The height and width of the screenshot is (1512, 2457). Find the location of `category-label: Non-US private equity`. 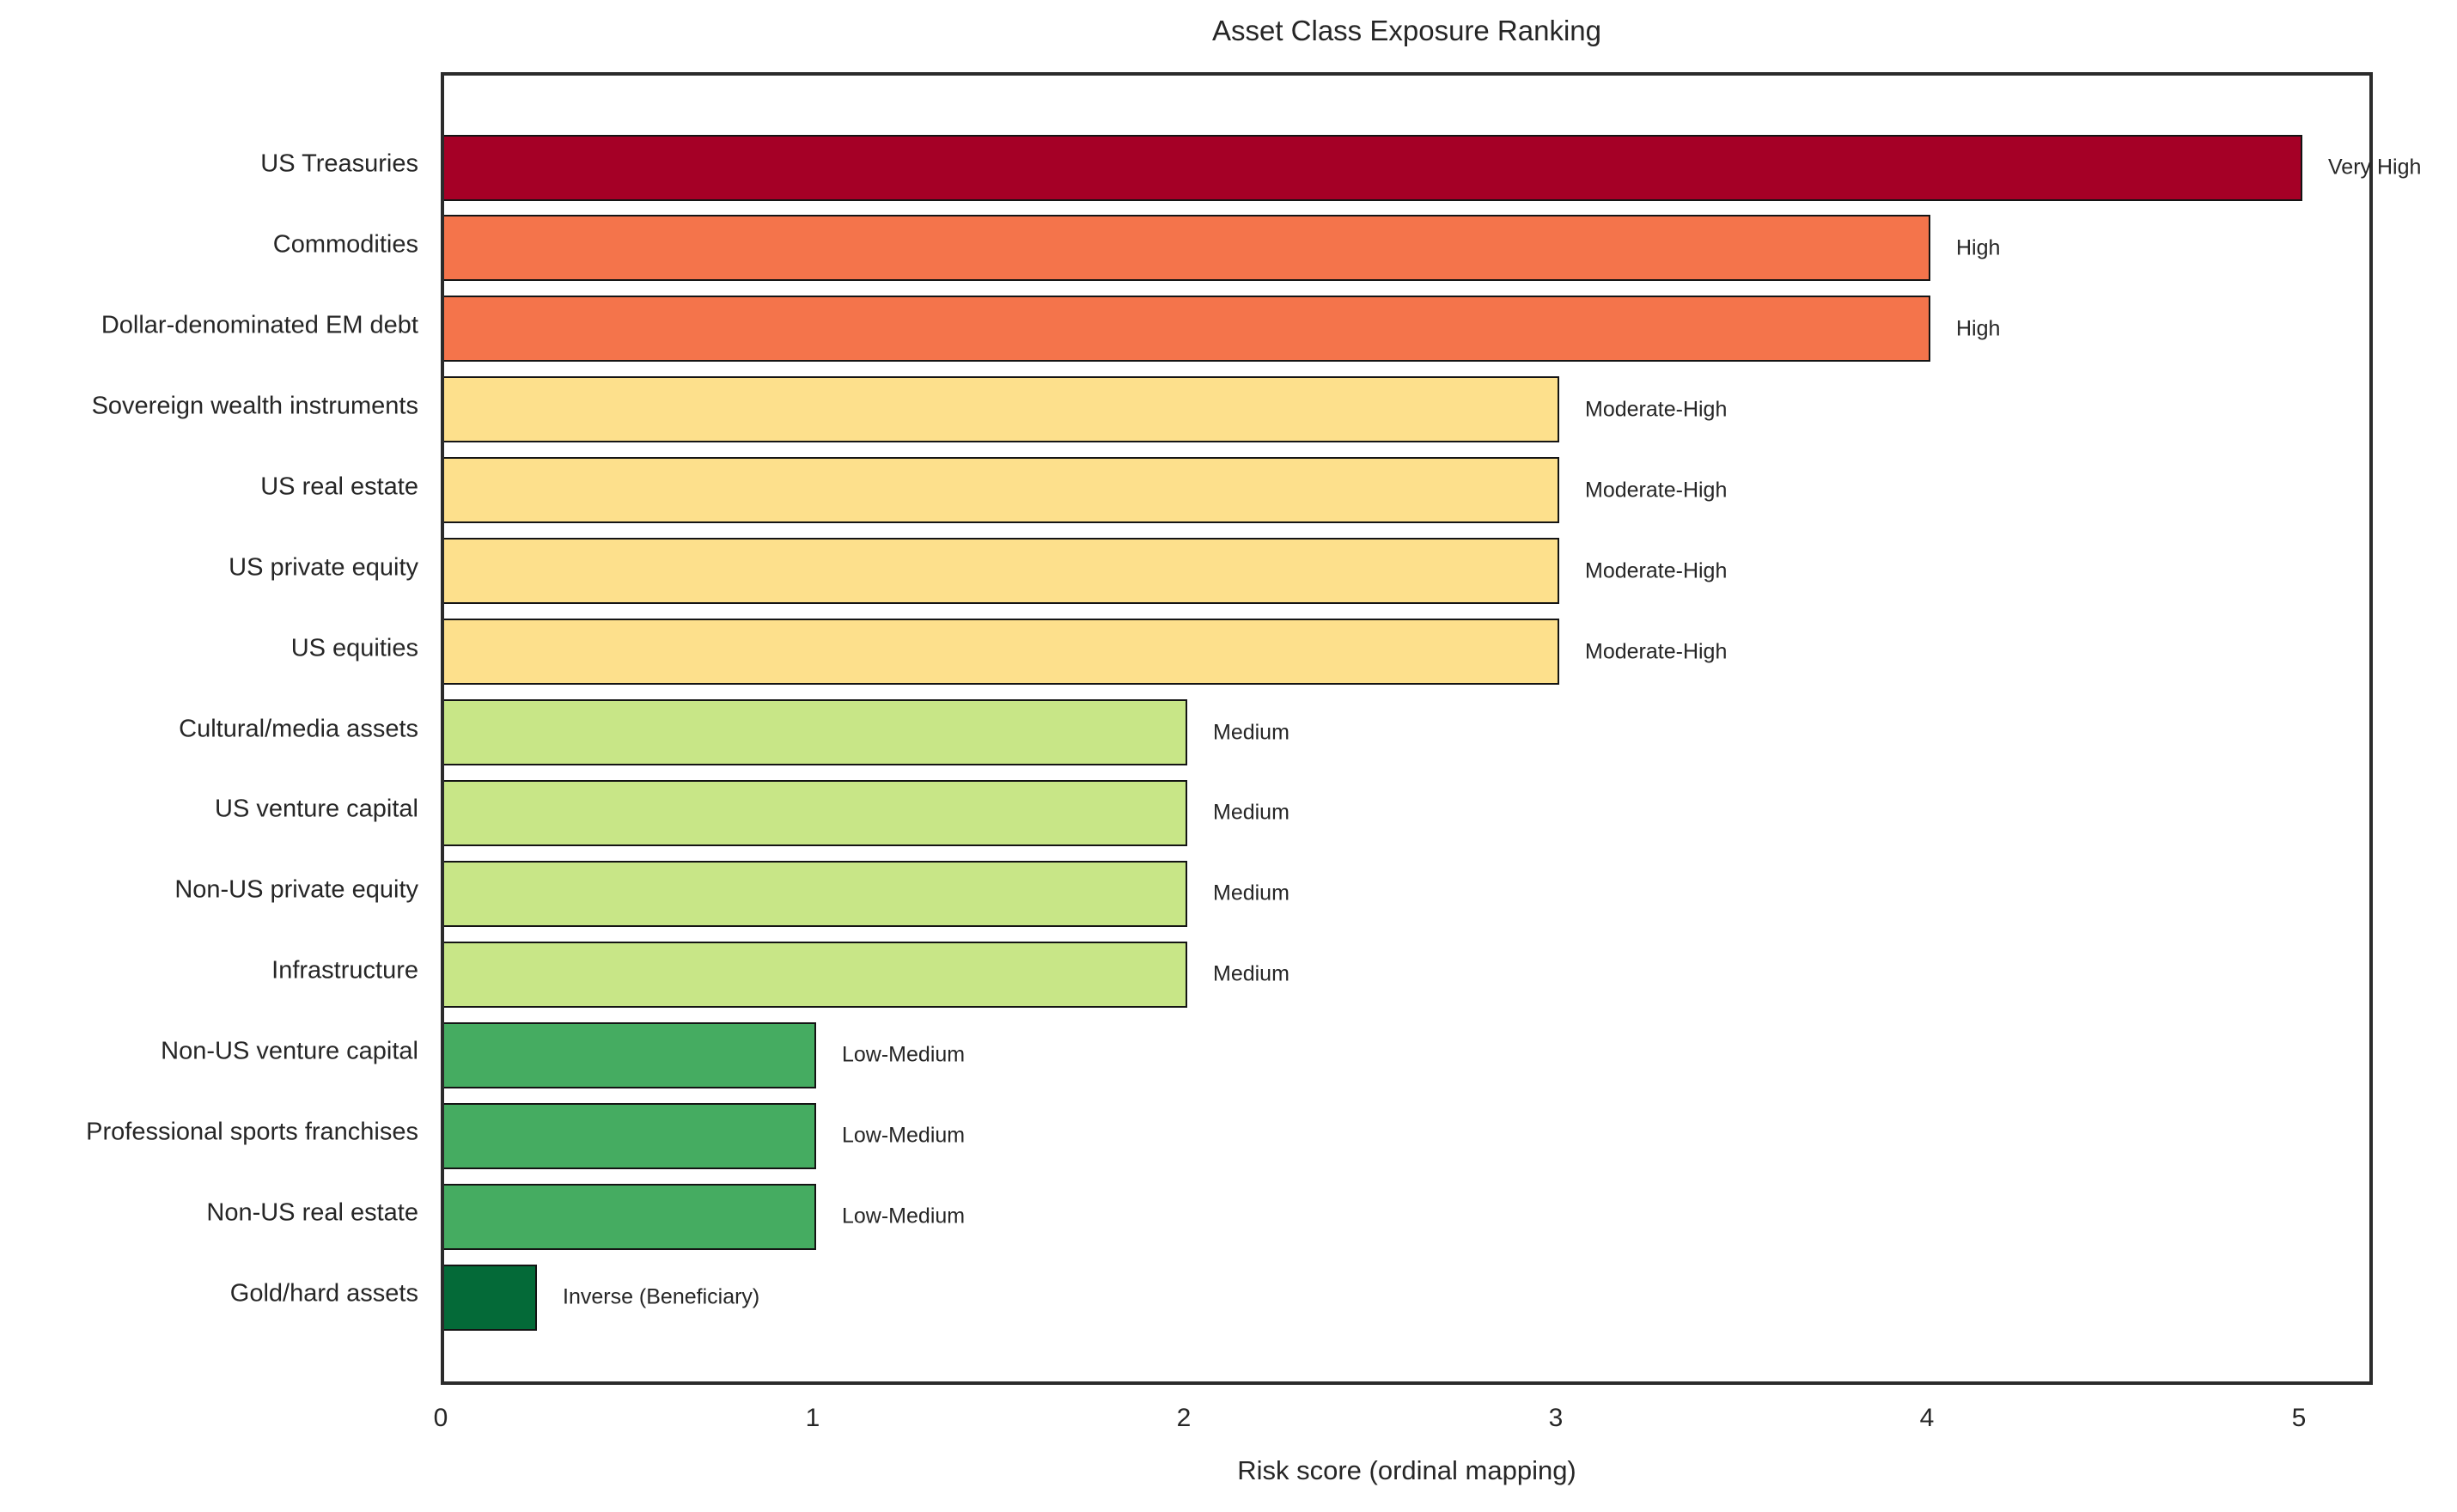

category-label: Non-US private equity is located at coordinates (296, 889).